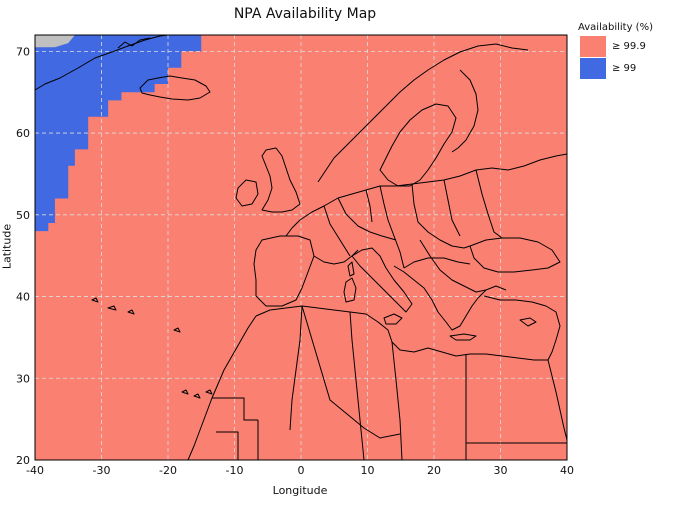 The height and width of the screenshot is (507, 675). Describe the element at coordinates (593, 46) in the screenshot. I see `legend-swatch-high` at that location.